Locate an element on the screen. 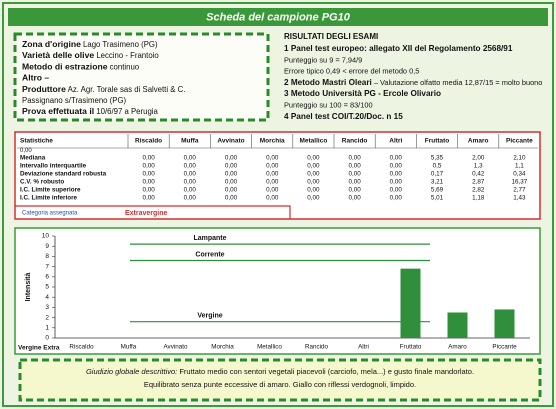 The width and height of the screenshot is (556, 409). y-tick-label: 3 is located at coordinates (47, 307).